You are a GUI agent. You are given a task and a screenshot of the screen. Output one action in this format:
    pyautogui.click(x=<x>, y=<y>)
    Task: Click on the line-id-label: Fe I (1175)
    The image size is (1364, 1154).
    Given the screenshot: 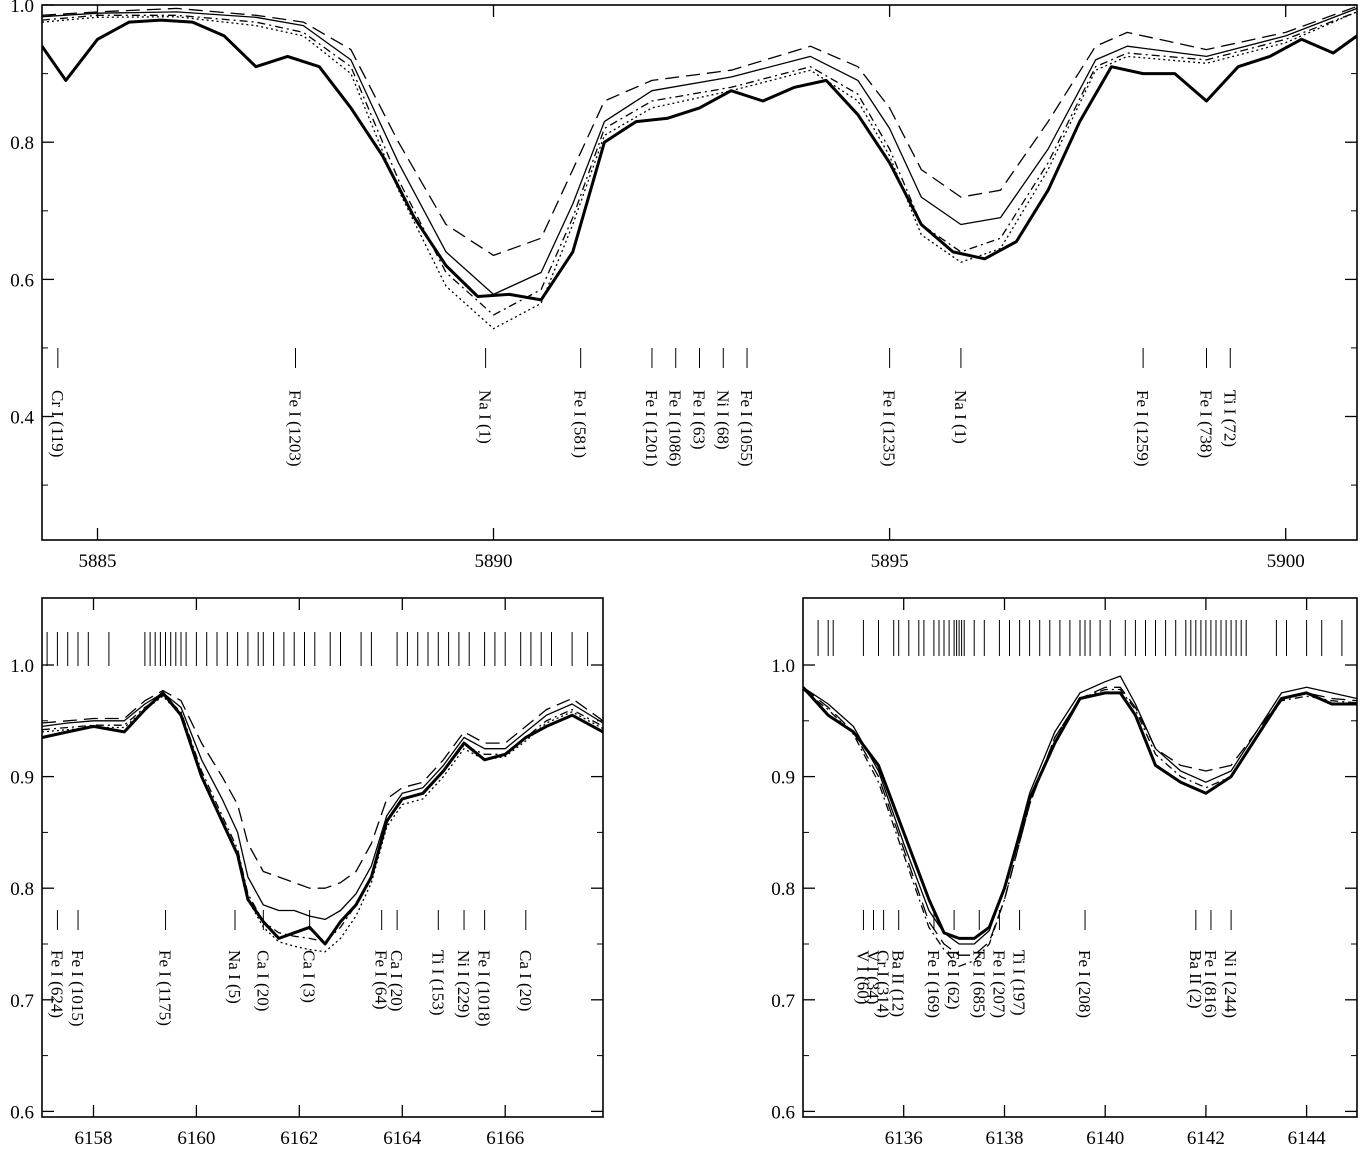 What is the action you would take?
    pyautogui.click(x=165, y=988)
    